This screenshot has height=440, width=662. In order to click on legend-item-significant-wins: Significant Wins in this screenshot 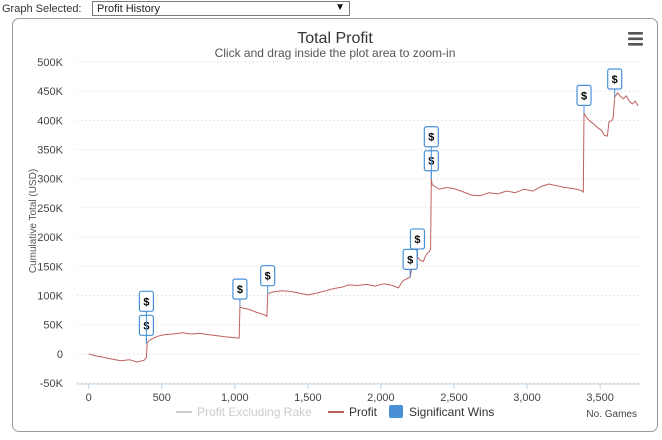, I will do `click(441, 412)`.